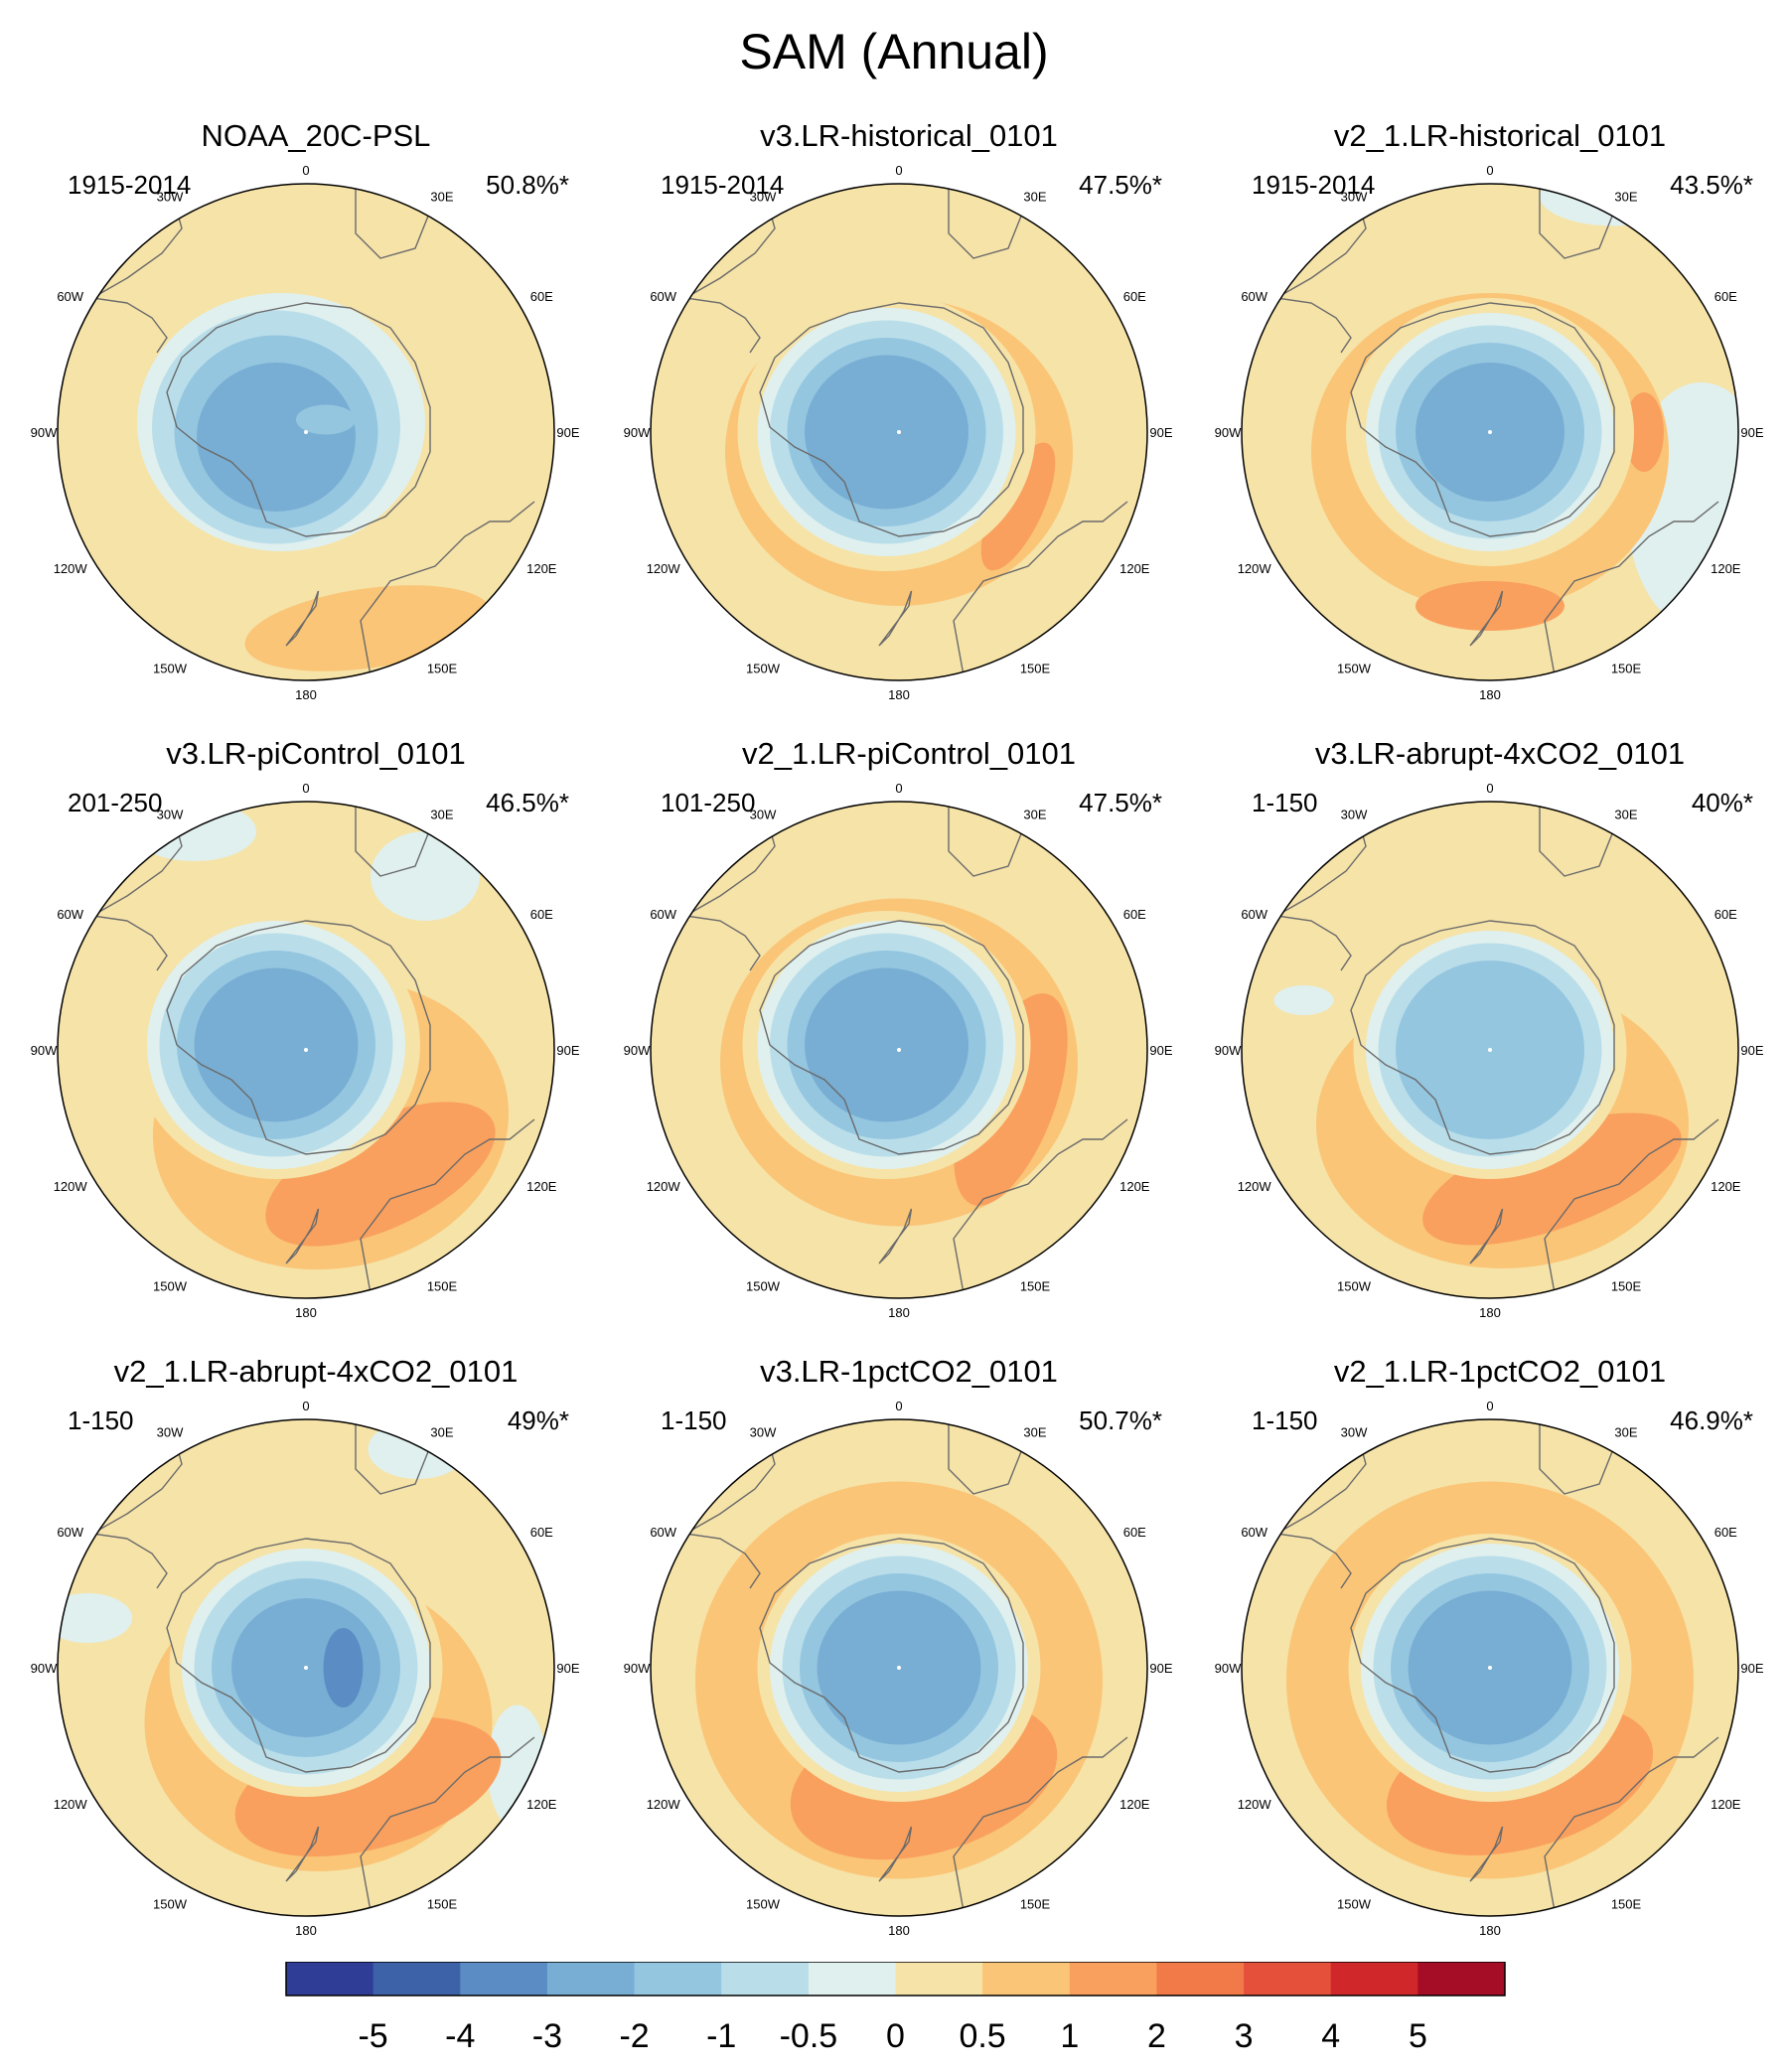  Describe the element at coordinates (460, 2036) in the screenshot. I see `colorbar-tick-label: -4` at that location.